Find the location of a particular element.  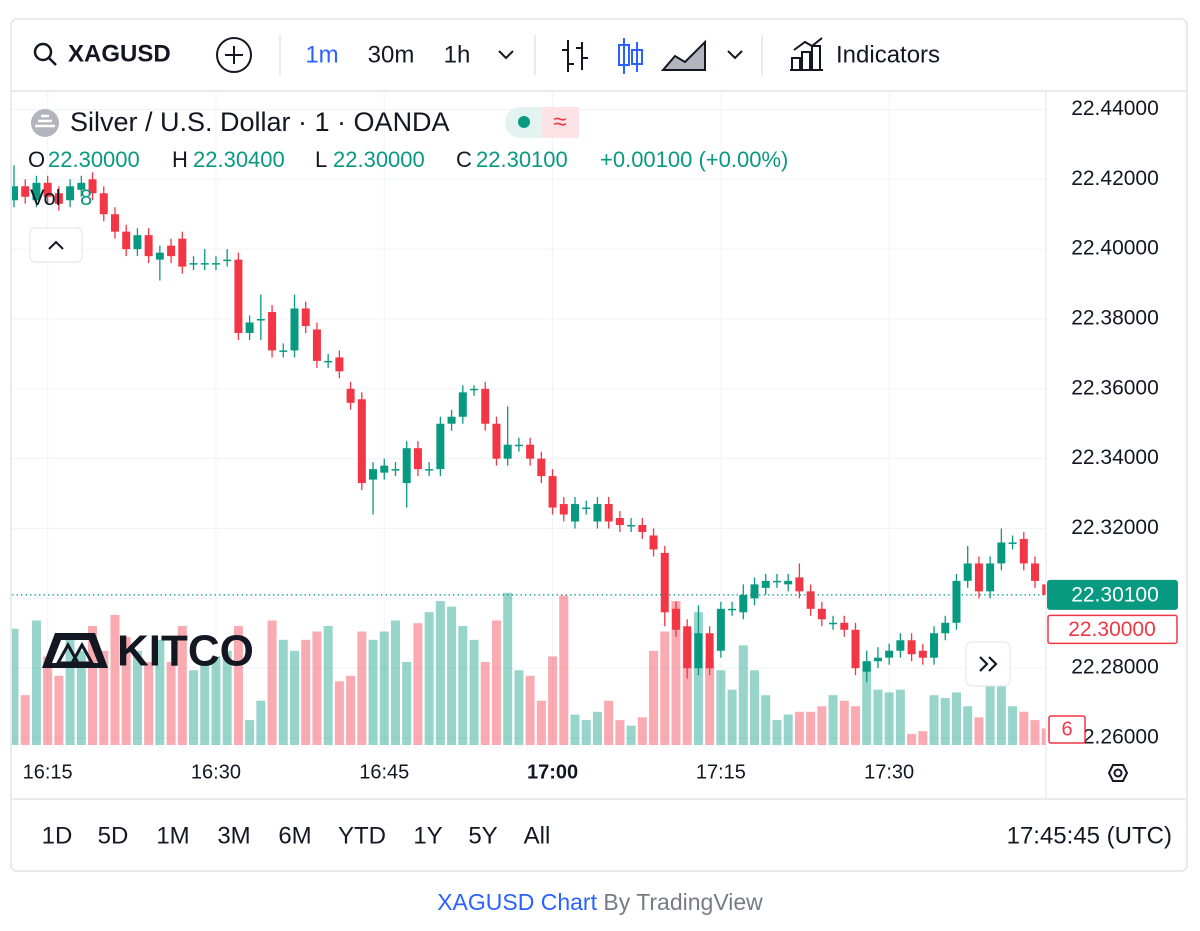

watermark-text: KITCO is located at coordinates (185, 651).